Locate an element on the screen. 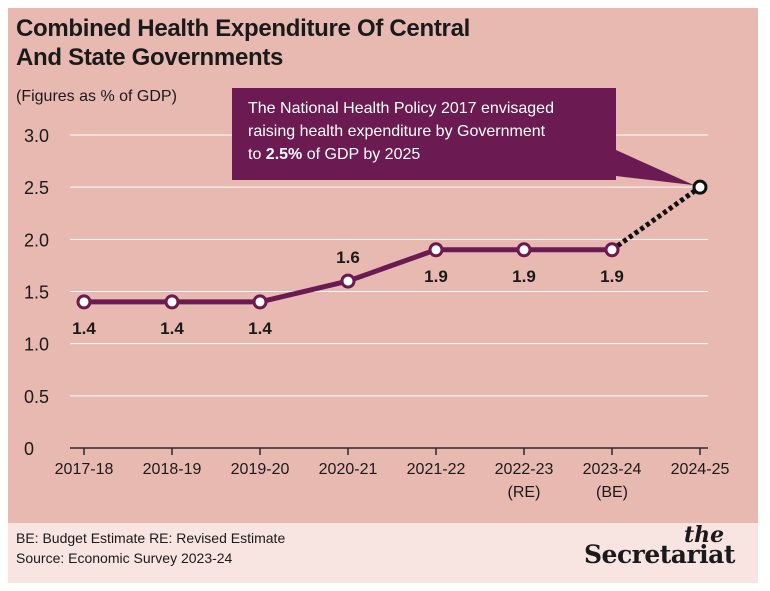 Image resolution: width=770 pixels, height=591 pixels. x-tick-label: 2020-21 is located at coordinates (348, 469).